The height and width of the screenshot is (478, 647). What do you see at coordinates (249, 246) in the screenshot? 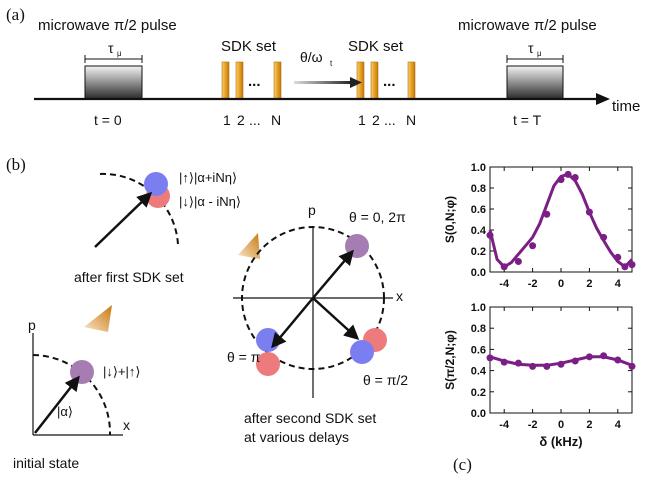
I see `progress-triangle-upper` at bounding box center [249, 246].